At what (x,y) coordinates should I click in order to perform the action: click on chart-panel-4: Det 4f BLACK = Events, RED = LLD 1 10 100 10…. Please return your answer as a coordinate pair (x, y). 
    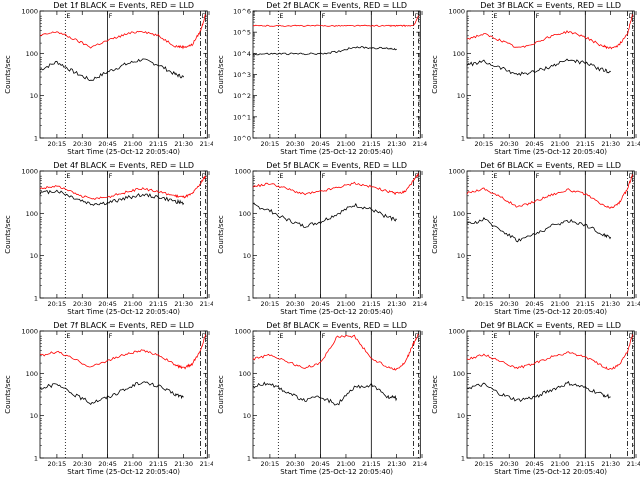
    Looking at the image, I should click on (109, 238).